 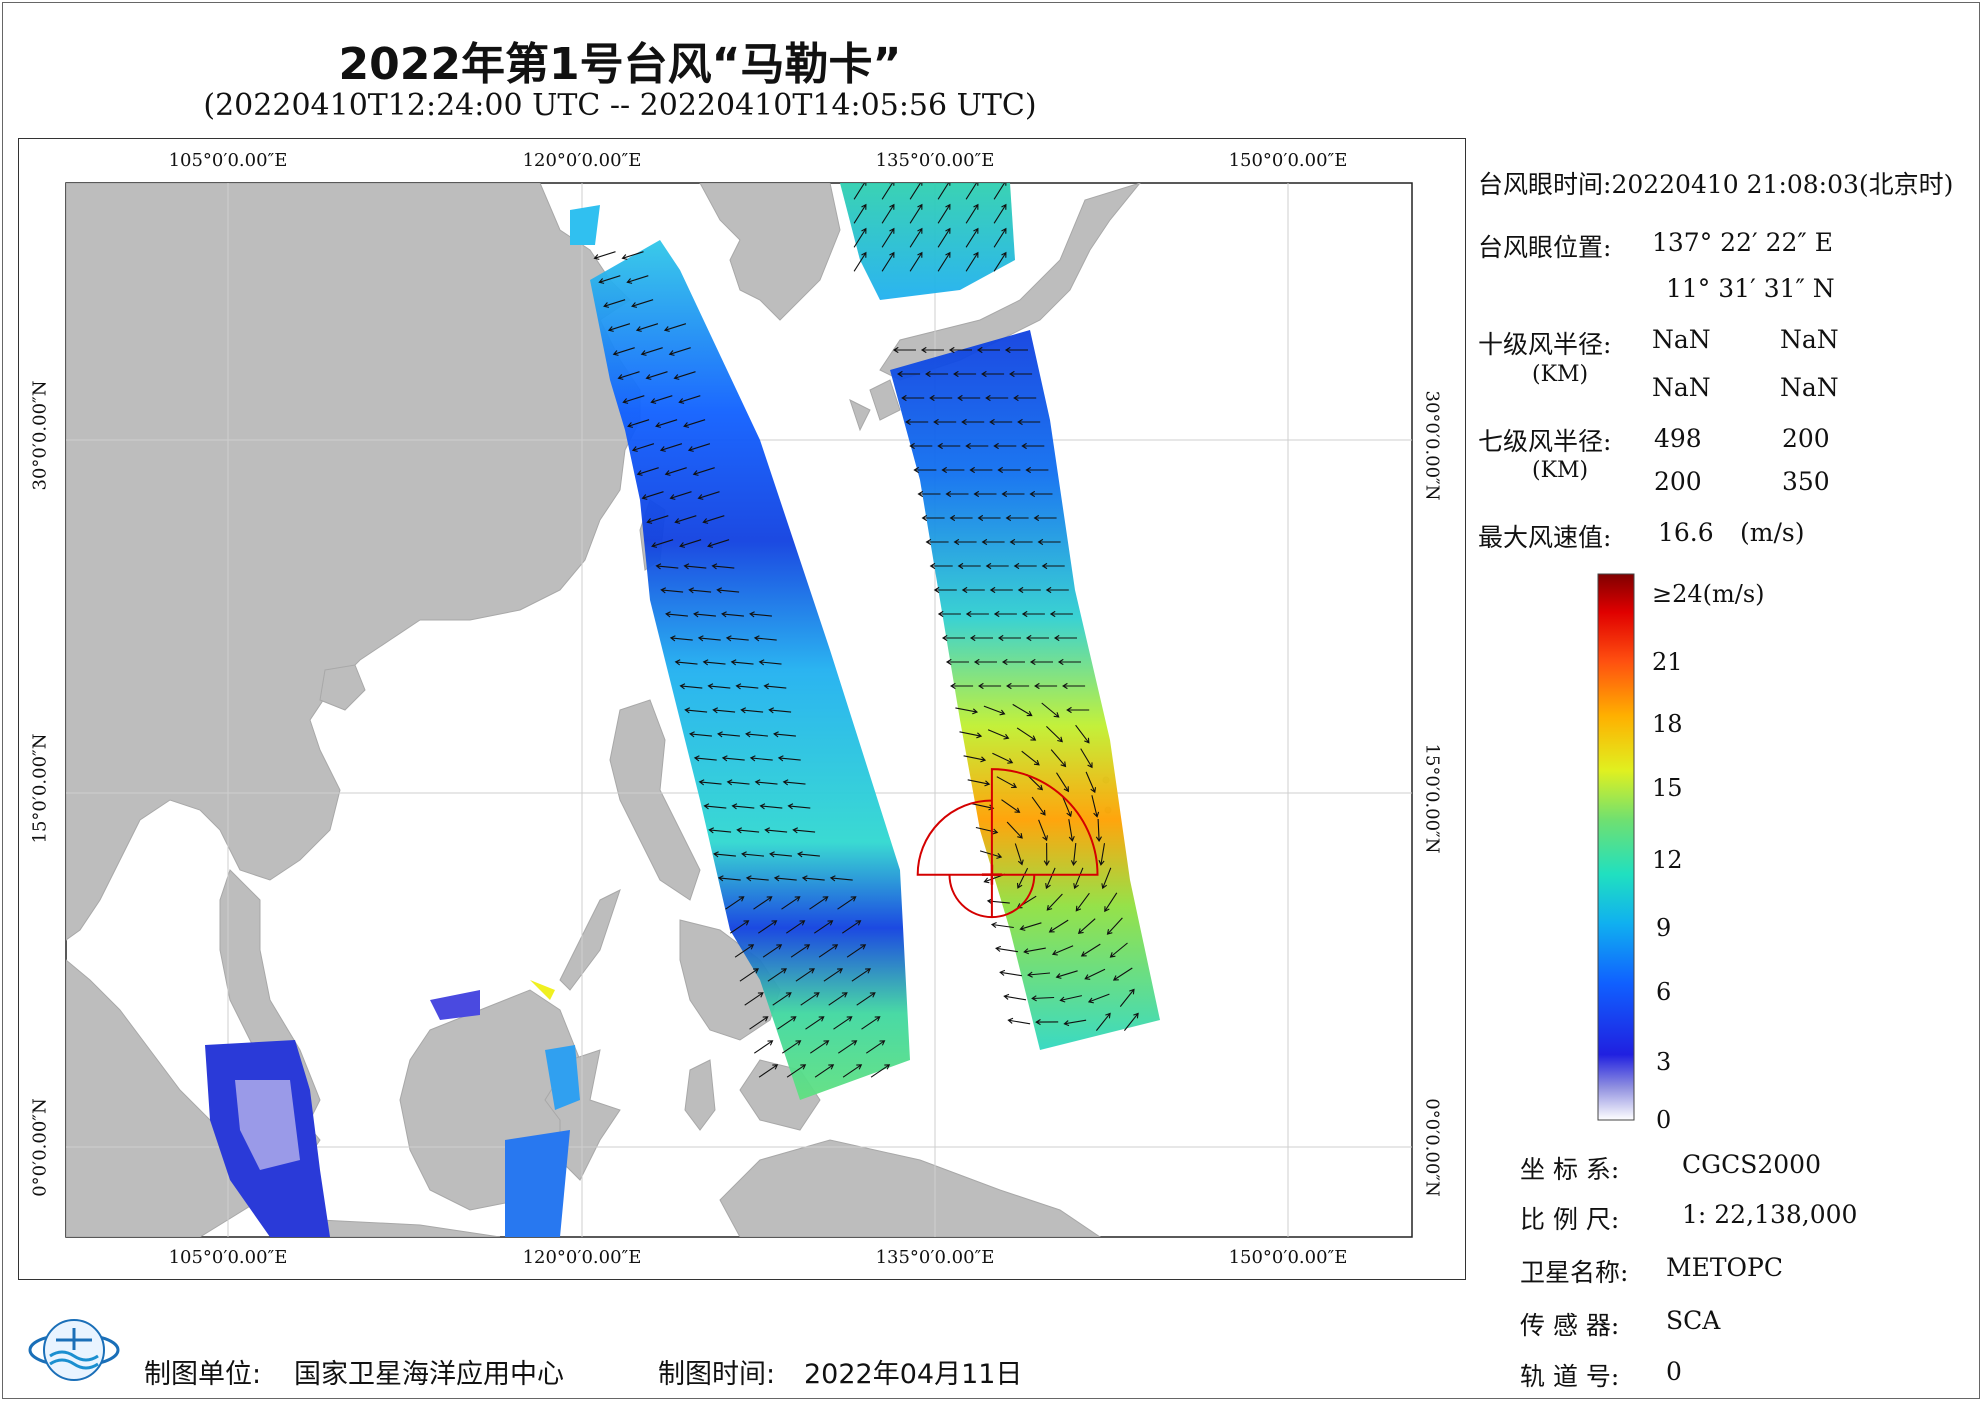 What do you see at coordinates (1545, 441) in the screenshot?
I see `r7-label: 七级风半径:` at bounding box center [1545, 441].